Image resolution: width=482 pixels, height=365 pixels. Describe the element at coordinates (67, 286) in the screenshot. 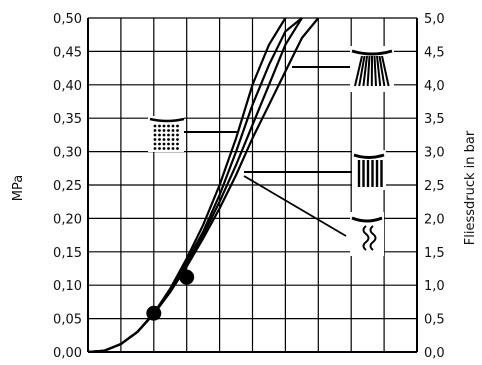

I see `left-tick-label: 0,10` at that location.